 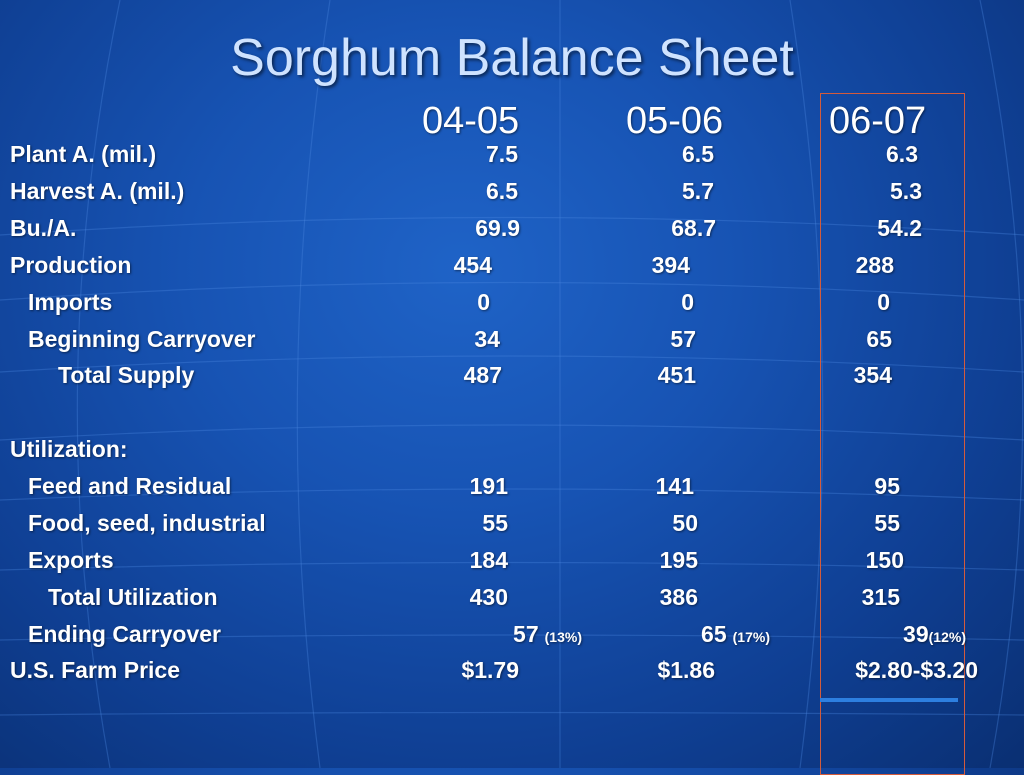 I want to click on cell-05-06: 65 (17%), so click(x=735, y=635).